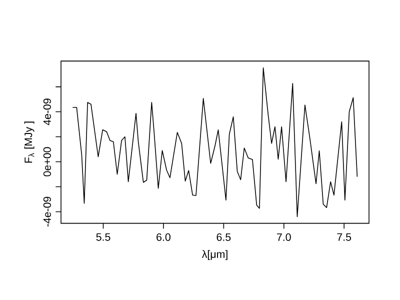 The width and height of the screenshot is (400, 300). I want to click on y-tick-label: -4e-09, so click(47, 211).